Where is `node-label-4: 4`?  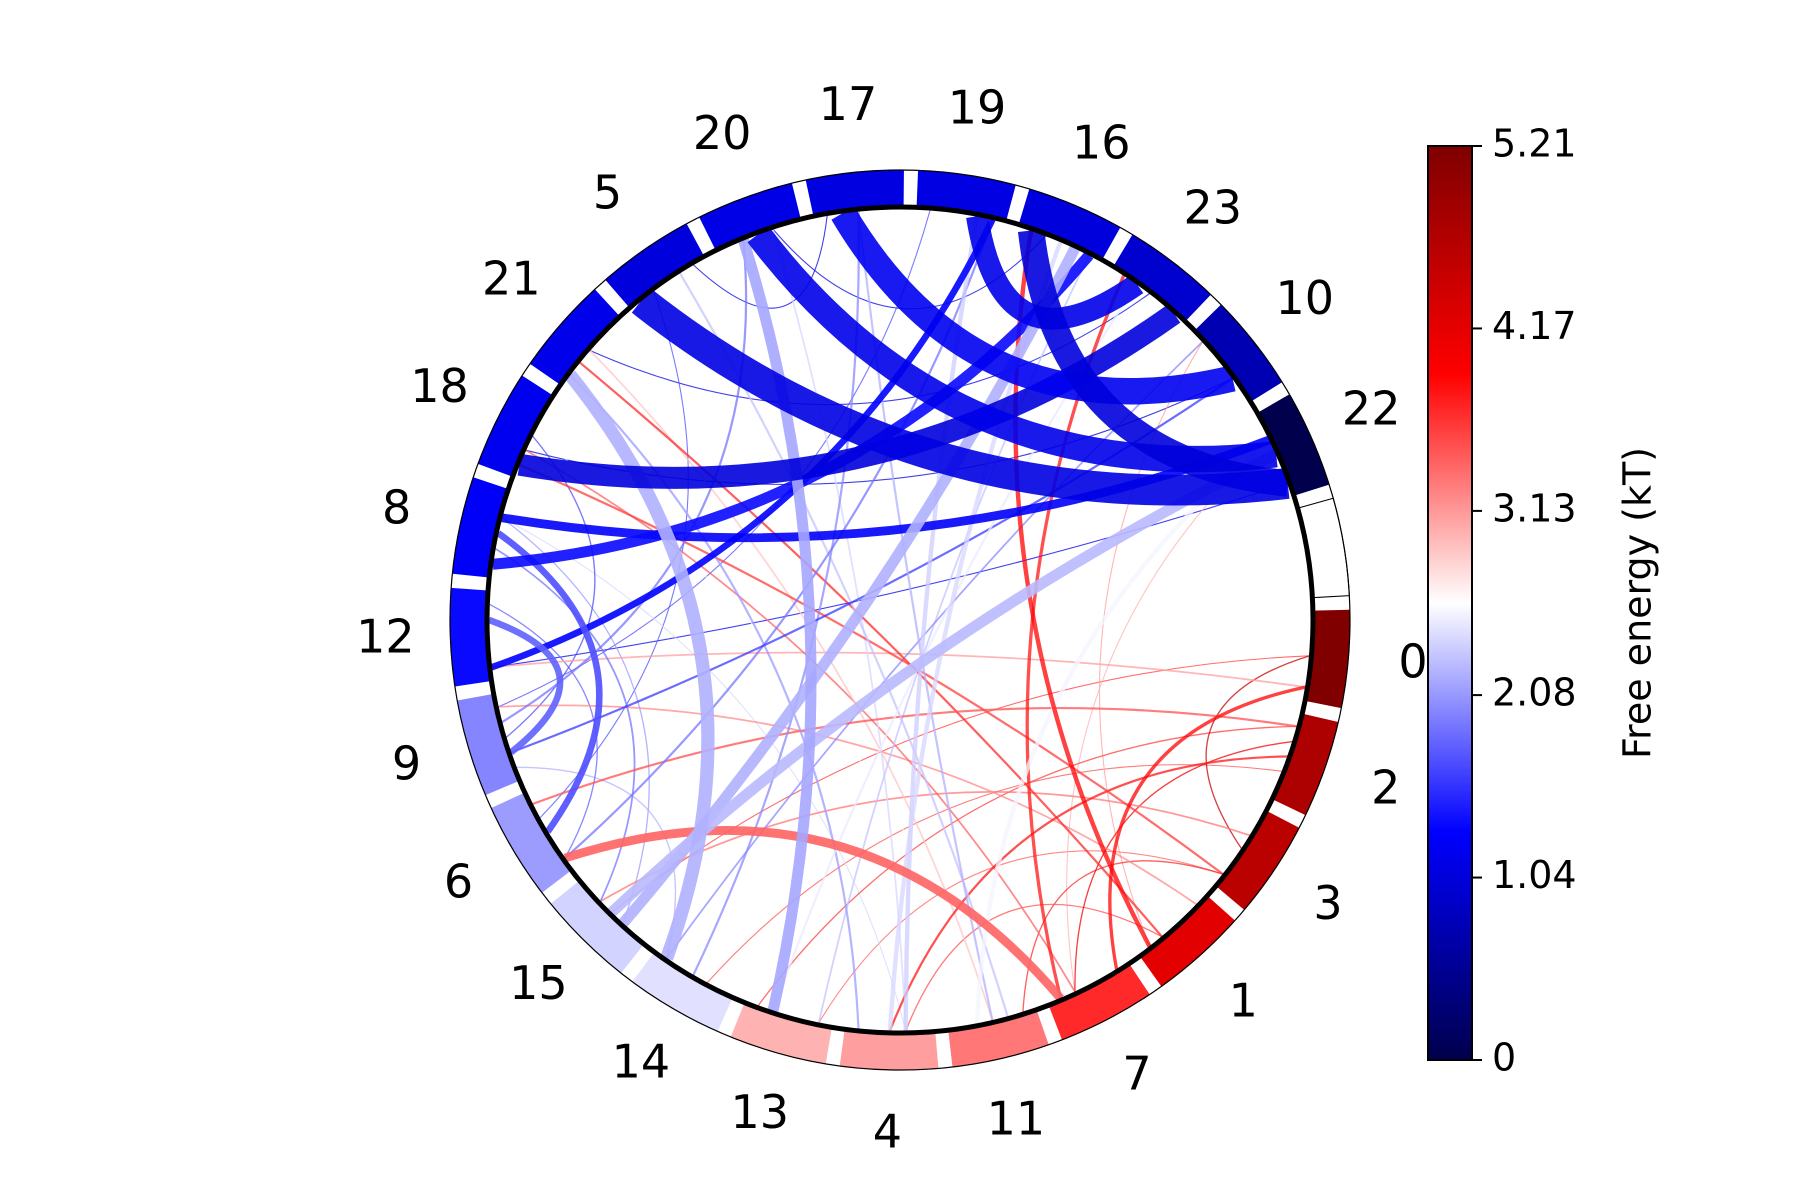
node-label-4: 4 is located at coordinates (887, 1131).